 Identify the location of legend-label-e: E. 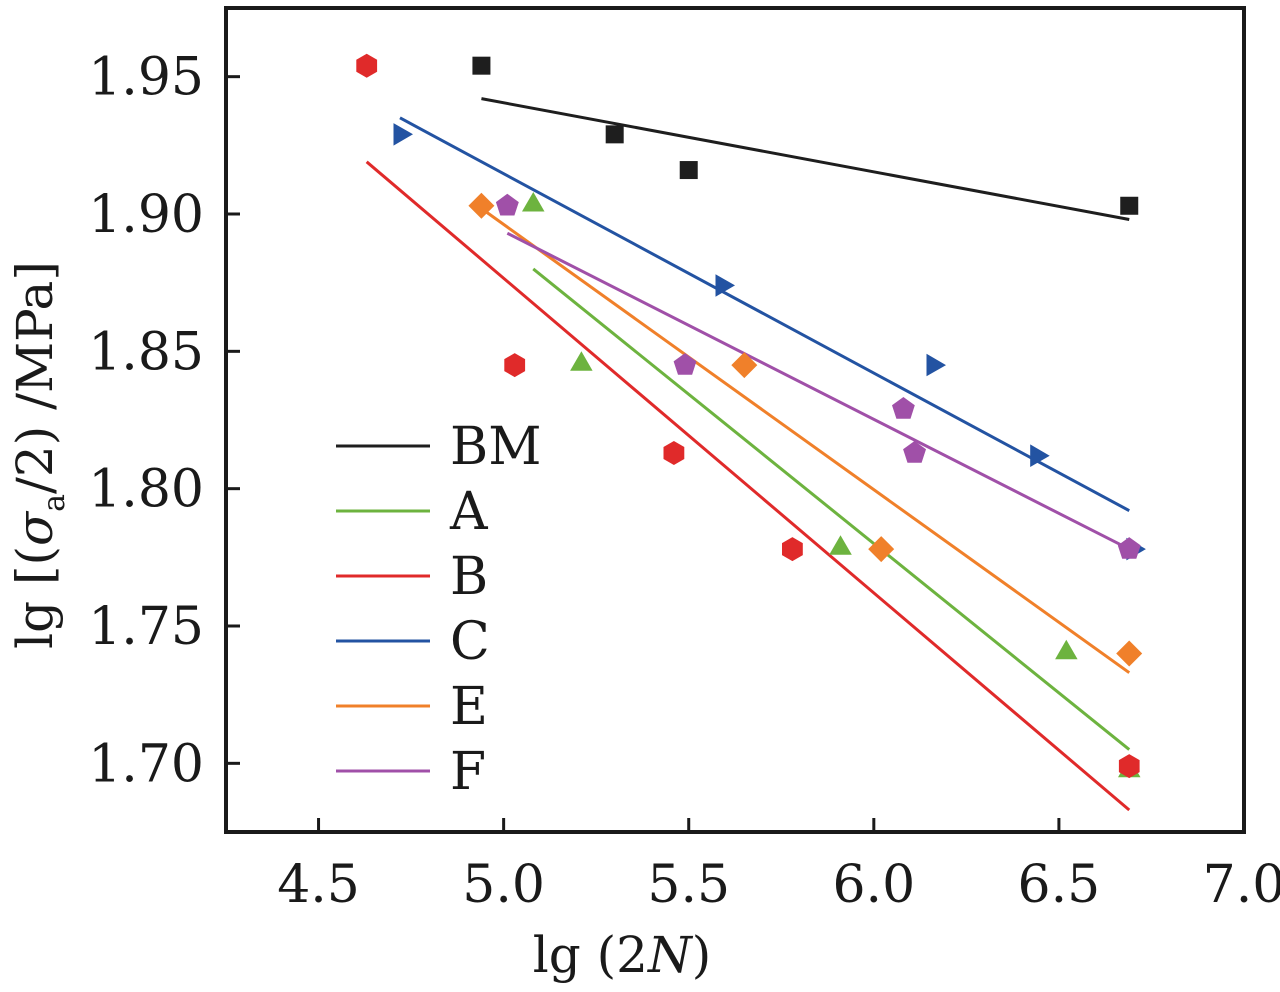
(469, 707).